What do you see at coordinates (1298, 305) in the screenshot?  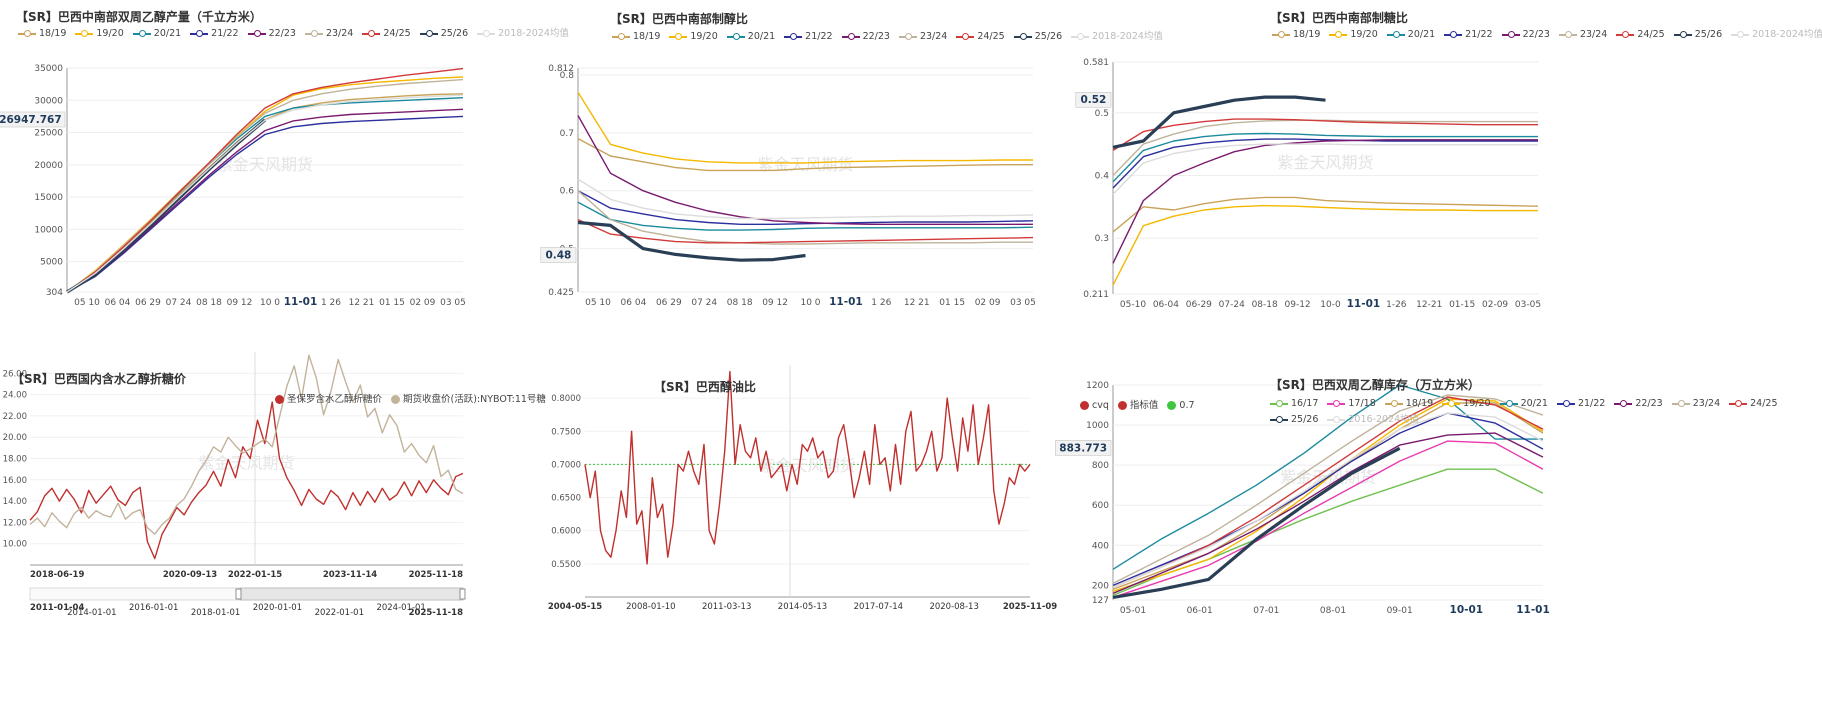 I see `x-tick-label: 09-12` at bounding box center [1298, 305].